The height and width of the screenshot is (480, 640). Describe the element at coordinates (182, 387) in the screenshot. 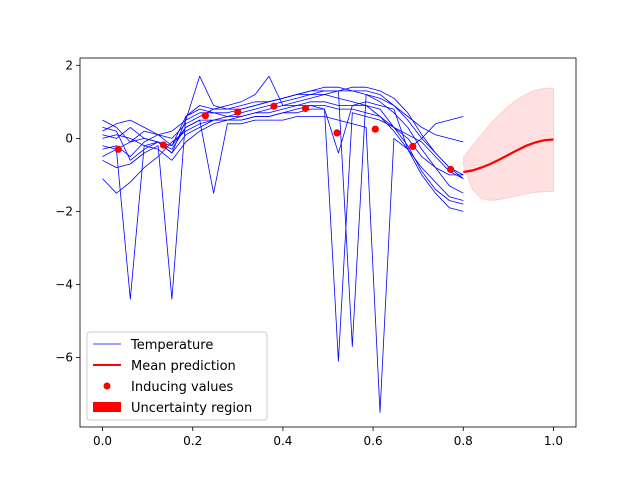

I see `legend-inducing-label: Inducing values` at that location.